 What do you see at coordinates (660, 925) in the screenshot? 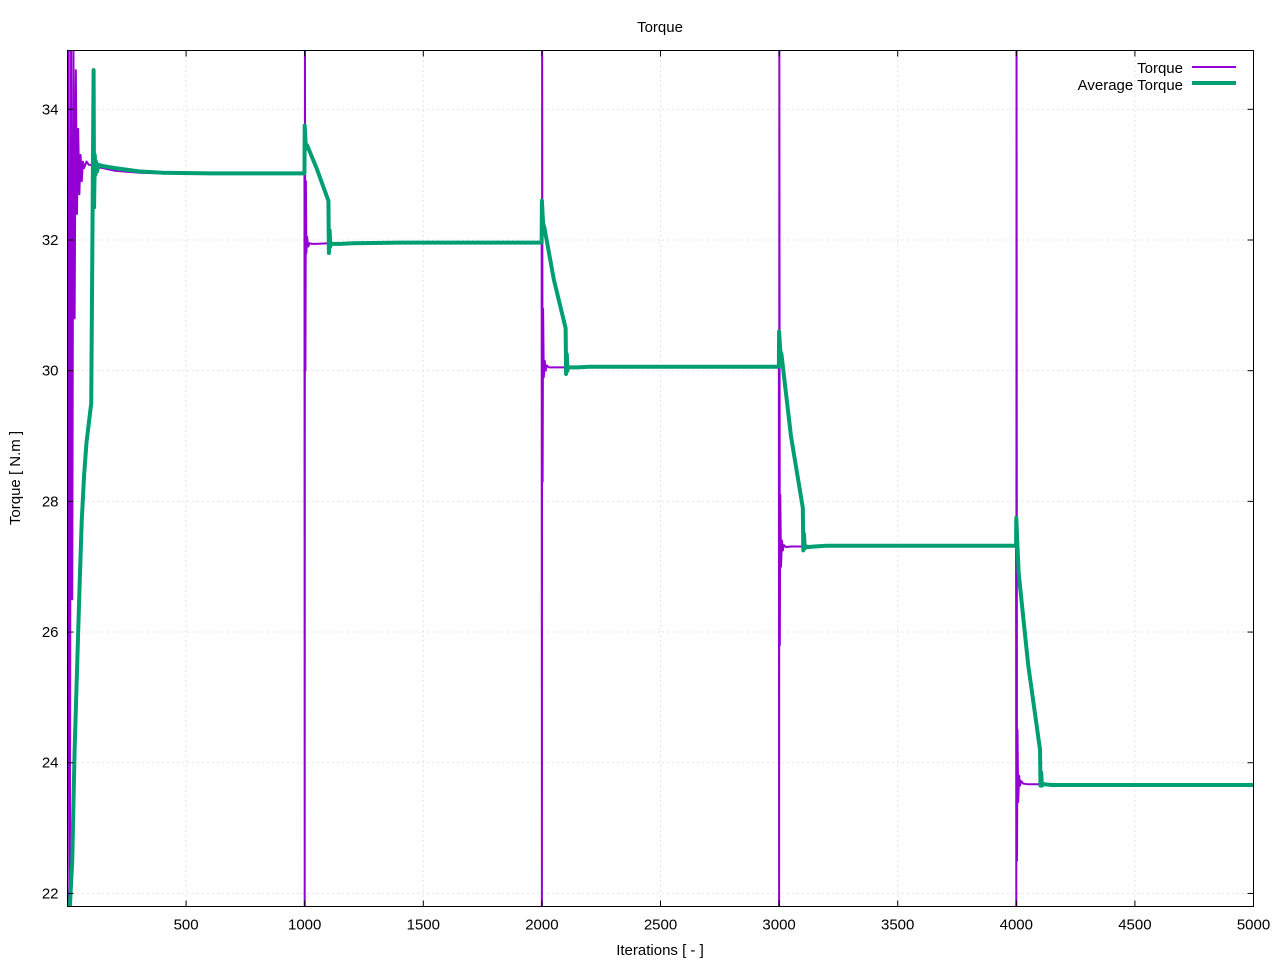
I see `x-tick-label: 2500` at bounding box center [660, 925].